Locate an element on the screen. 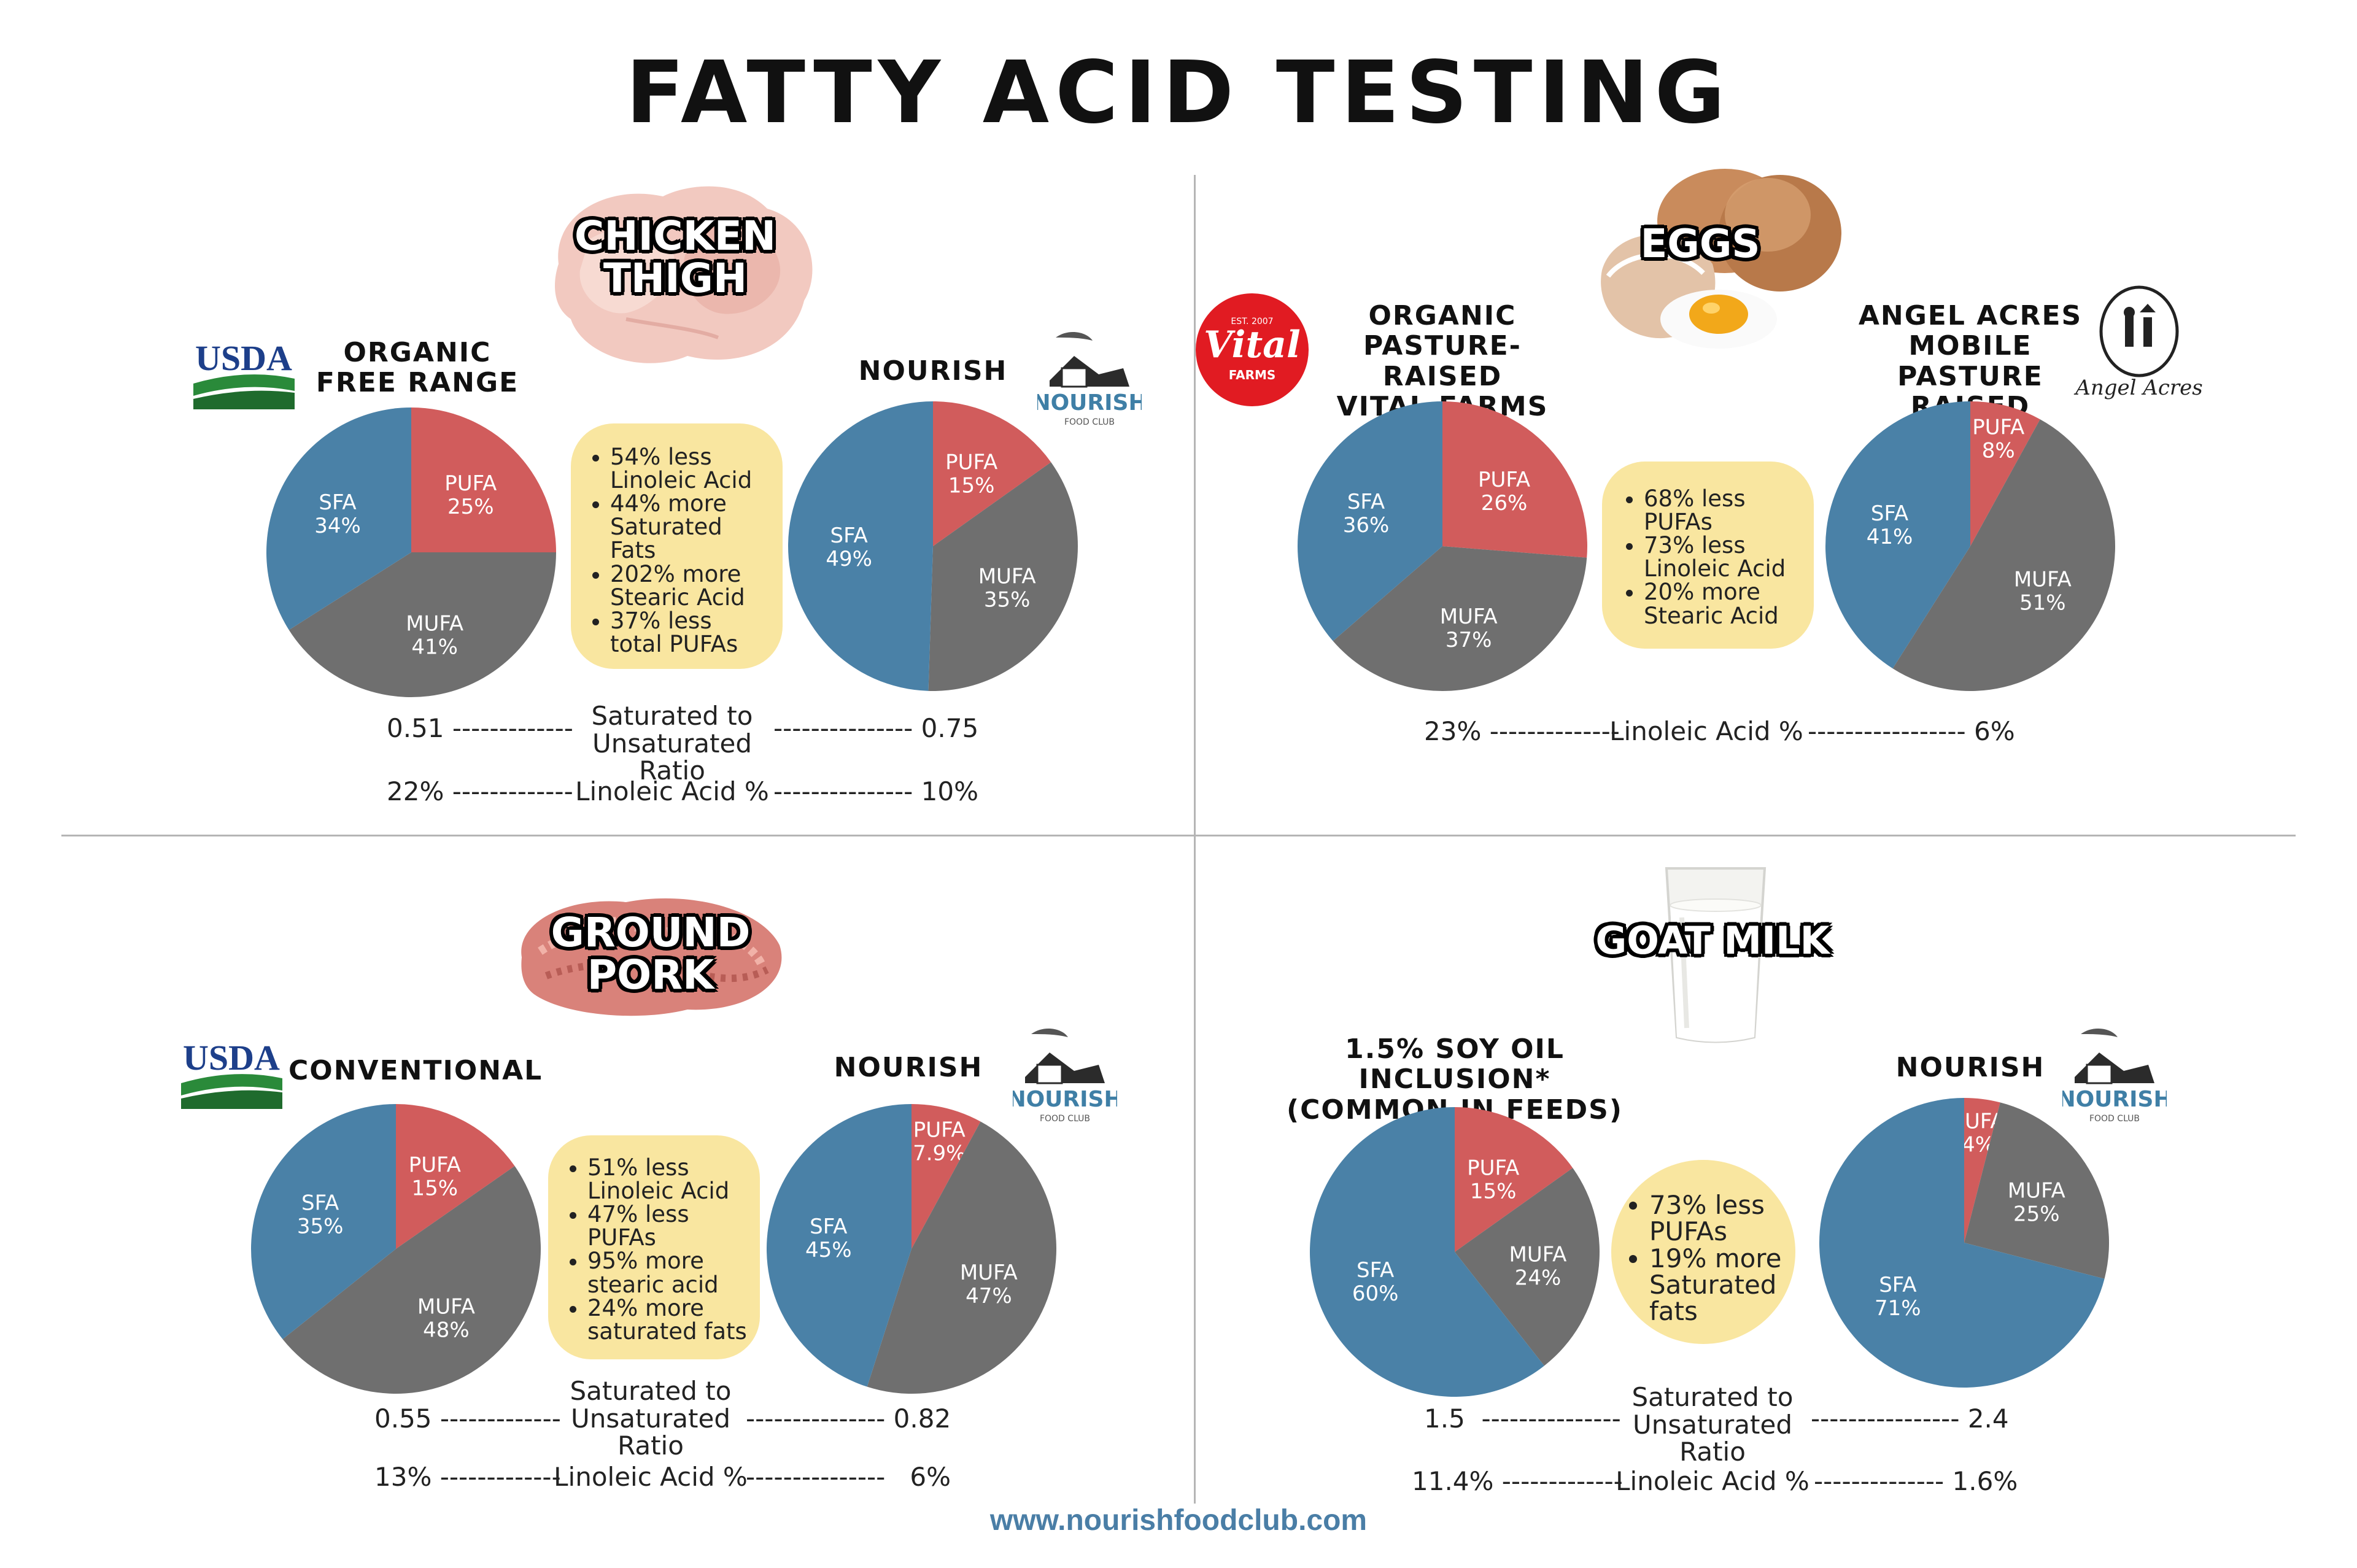 The height and width of the screenshot is (1568, 2357). goat-milk-photo is located at coordinates (1716, 955).